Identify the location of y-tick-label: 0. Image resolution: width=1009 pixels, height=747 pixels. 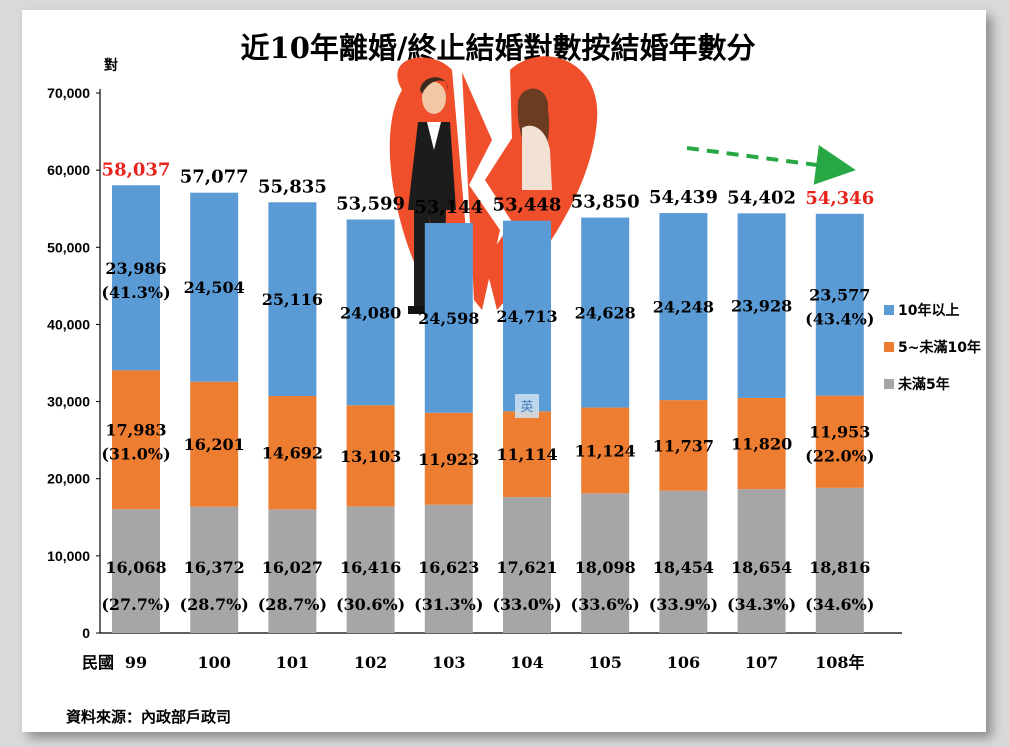
(86, 633).